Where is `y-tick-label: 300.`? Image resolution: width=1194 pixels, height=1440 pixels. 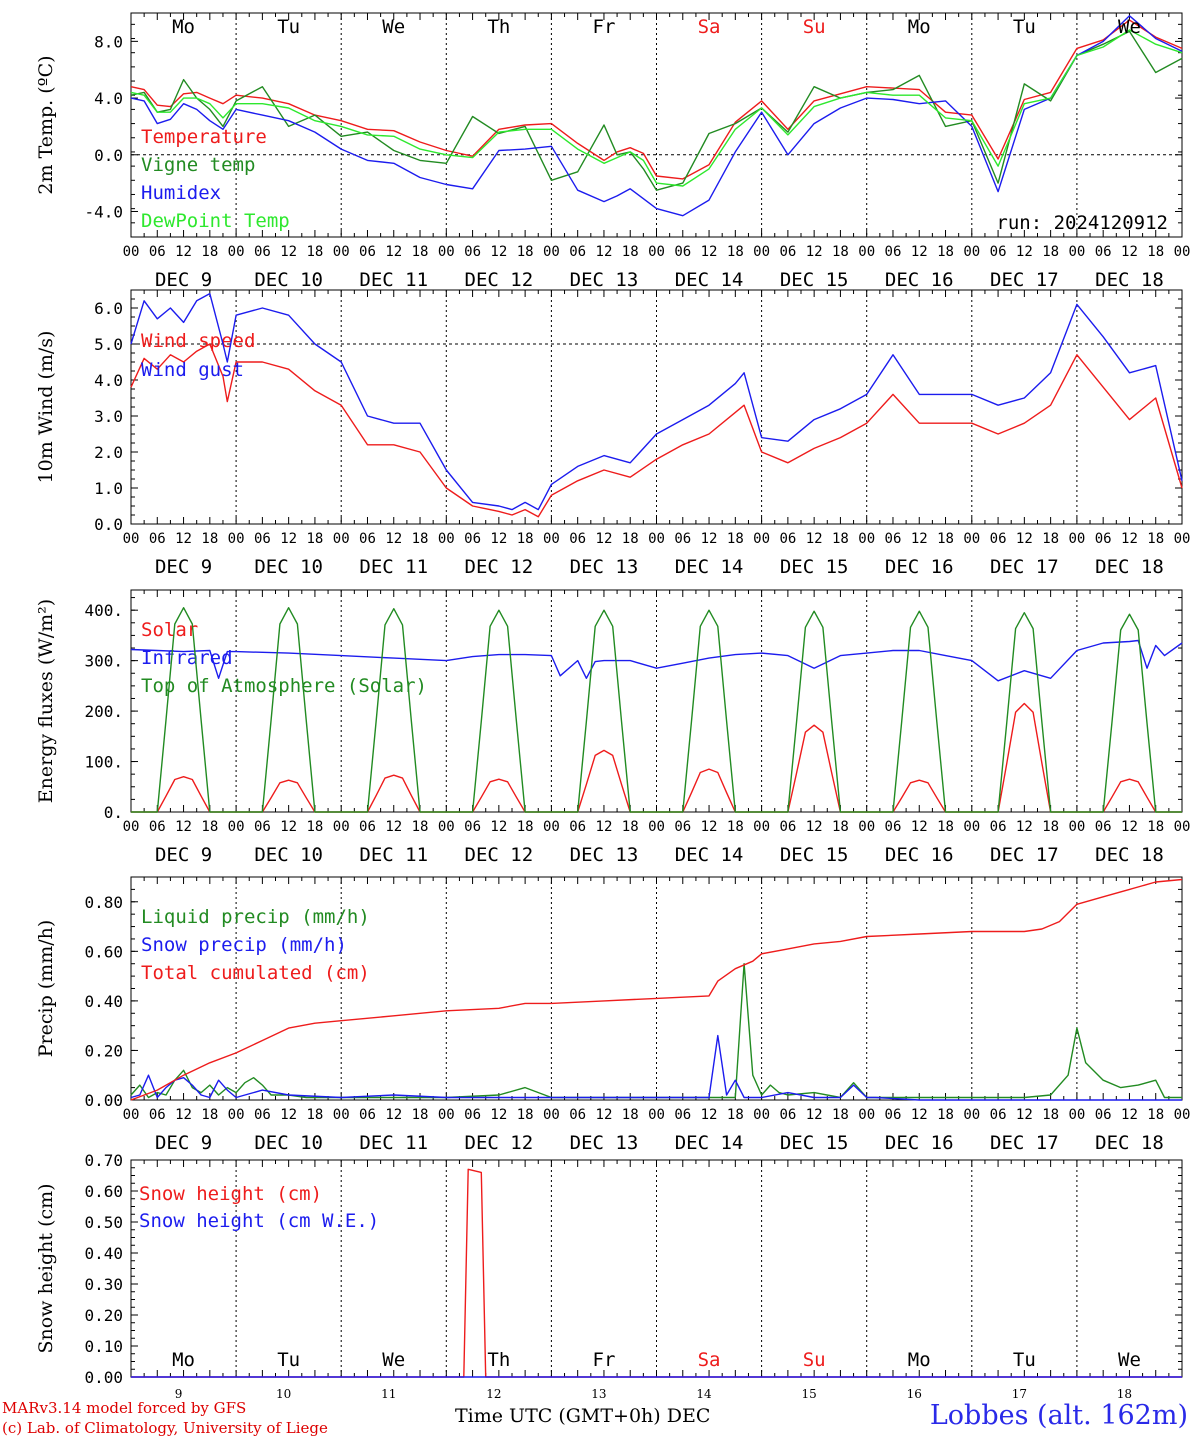 y-tick-label: 300. is located at coordinates (103, 661).